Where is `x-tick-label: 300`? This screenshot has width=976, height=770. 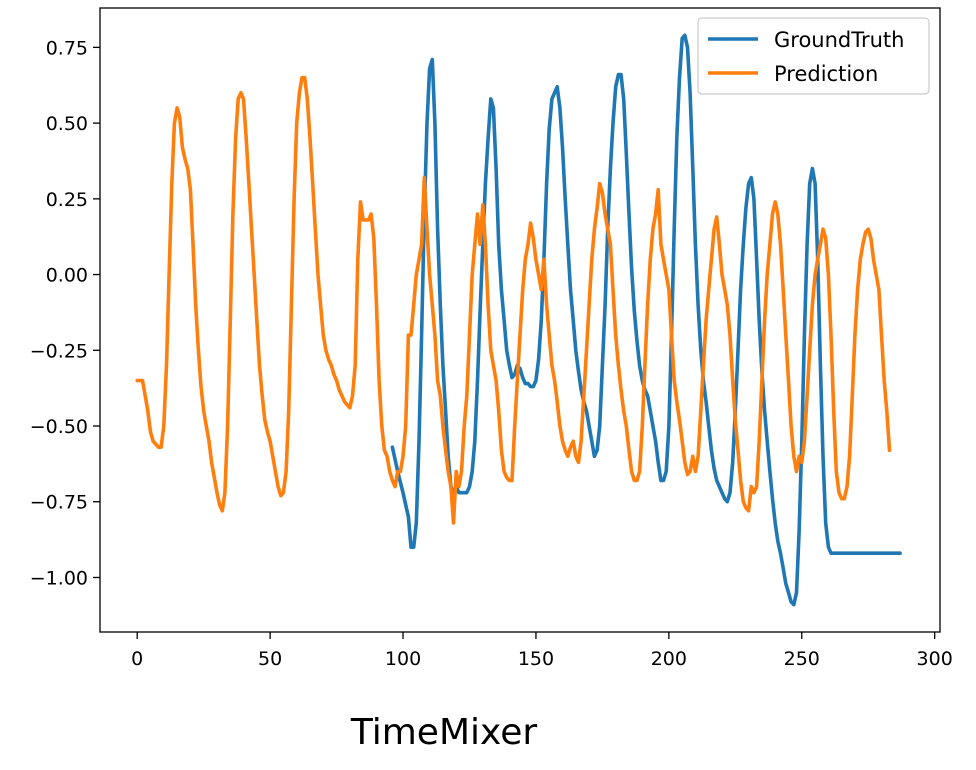 x-tick-label: 300 is located at coordinates (935, 659).